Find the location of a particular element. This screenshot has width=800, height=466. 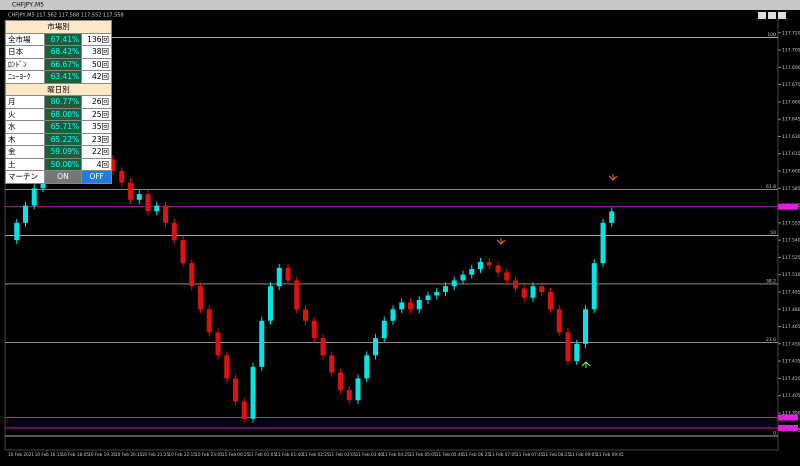

row-label: 月 is located at coordinates (25, 102).